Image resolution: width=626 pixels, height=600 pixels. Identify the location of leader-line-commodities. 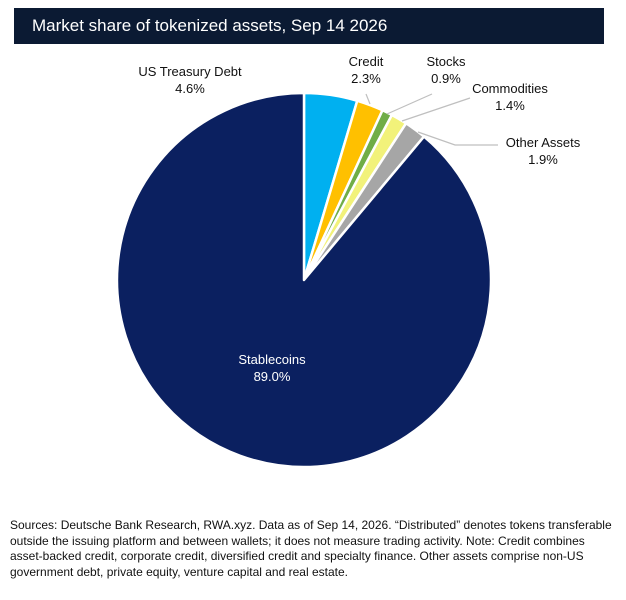
(436, 109).